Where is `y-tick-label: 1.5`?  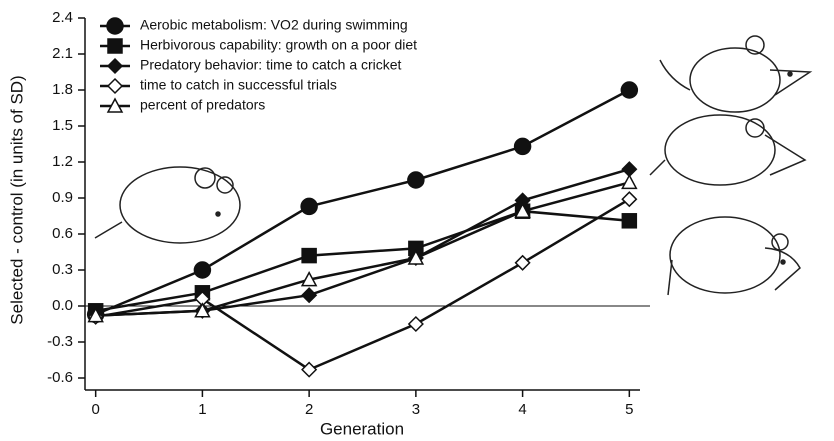 y-tick-label: 1.5 is located at coordinates (62, 125).